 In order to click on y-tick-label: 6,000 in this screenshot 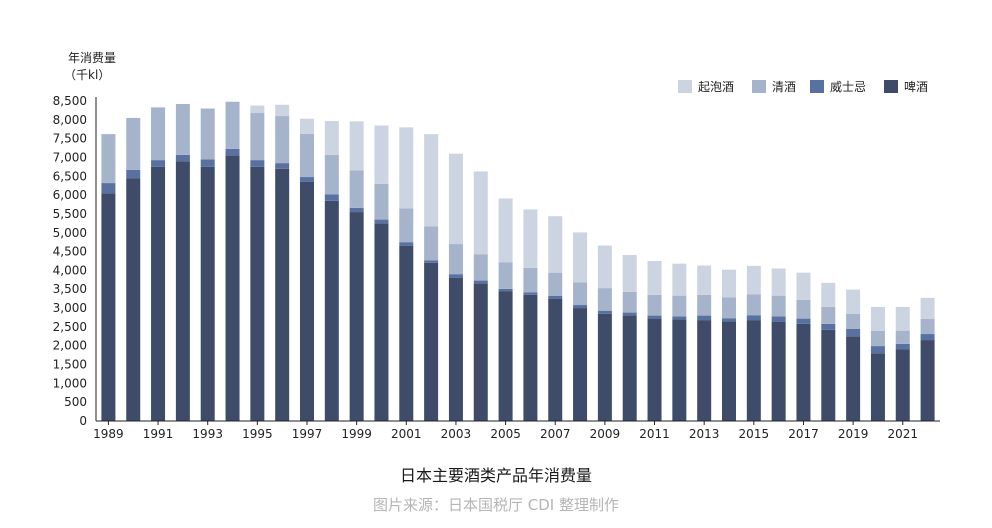, I will do `click(70, 195)`.